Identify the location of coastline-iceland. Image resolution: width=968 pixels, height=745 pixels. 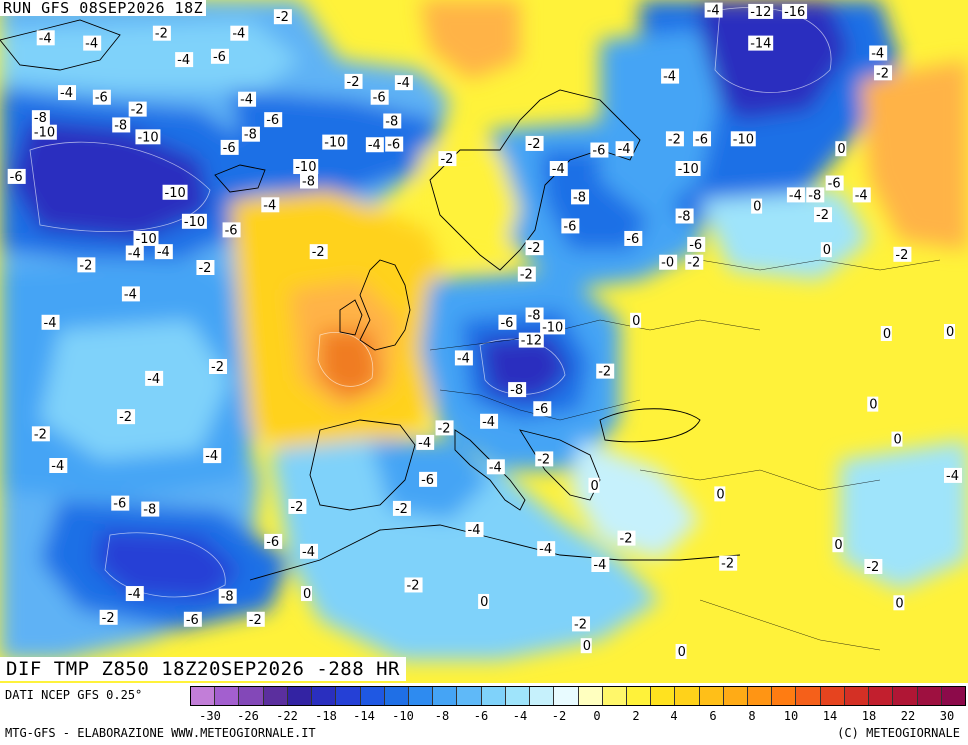
(240, 178).